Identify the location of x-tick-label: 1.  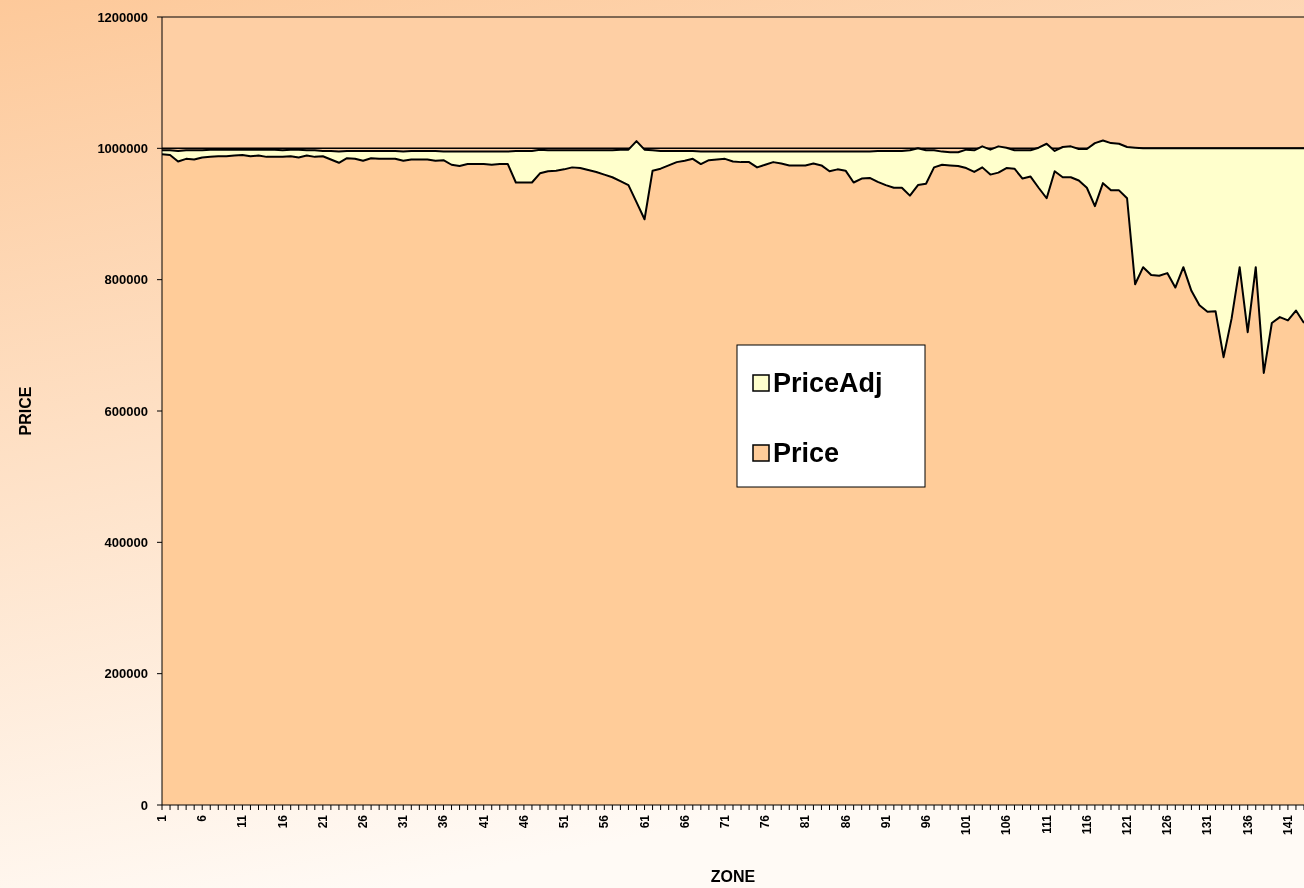
(162, 818).